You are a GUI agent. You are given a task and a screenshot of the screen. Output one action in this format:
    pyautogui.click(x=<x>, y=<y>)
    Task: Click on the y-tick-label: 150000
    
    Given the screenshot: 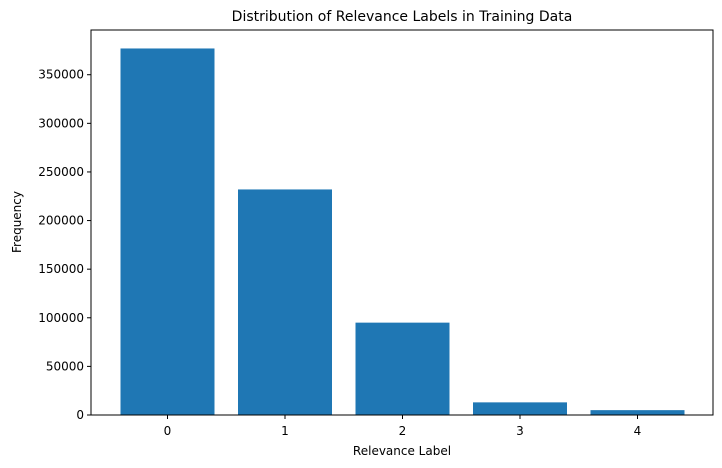 What is the action you would take?
    pyautogui.click(x=61, y=269)
    